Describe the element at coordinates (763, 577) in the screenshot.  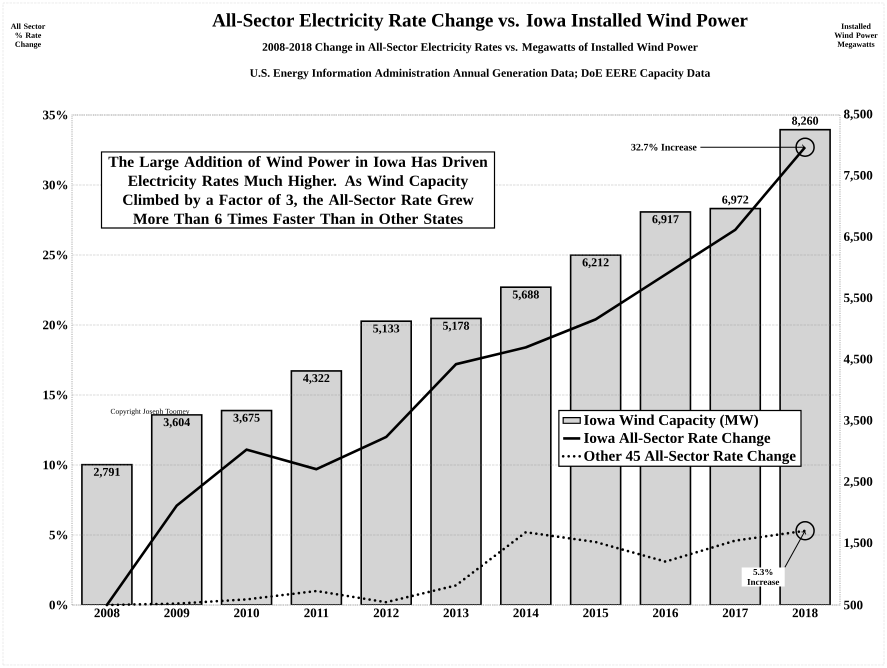
I see `annotation: 5.3% Increase` at that location.